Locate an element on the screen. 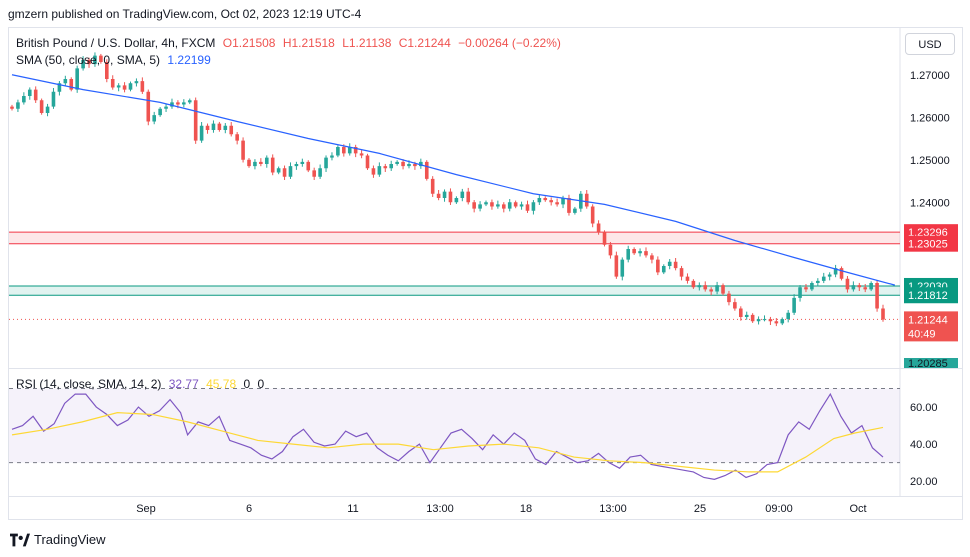  footer-brand: TradingView is located at coordinates (58, 539).